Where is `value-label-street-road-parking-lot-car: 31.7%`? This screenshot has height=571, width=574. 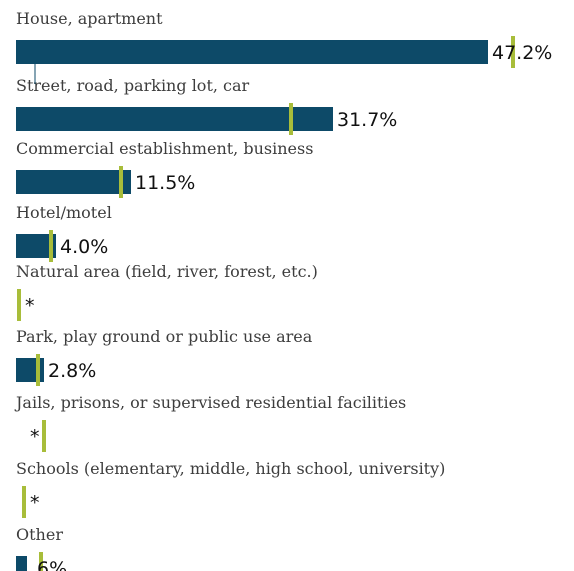
value-label-street-road-parking-lot-car: 31.7% is located at coordinates (367, 120).